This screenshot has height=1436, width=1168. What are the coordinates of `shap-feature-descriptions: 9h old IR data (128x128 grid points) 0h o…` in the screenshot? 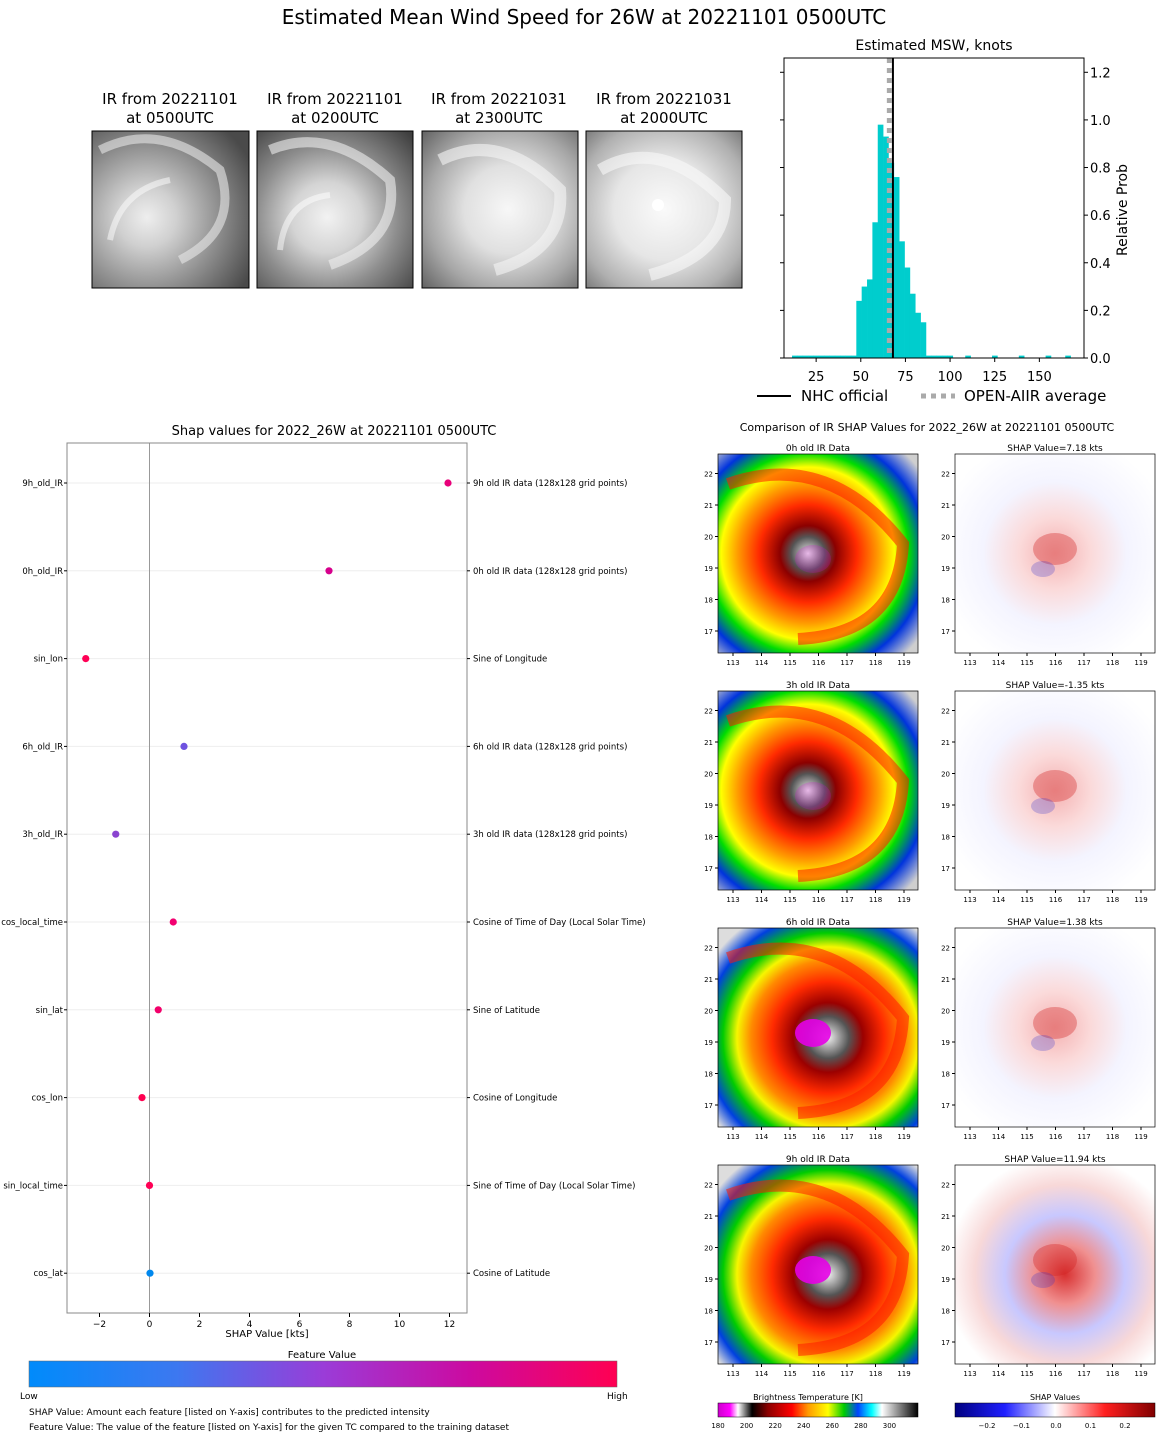 It's located at (556, 879).